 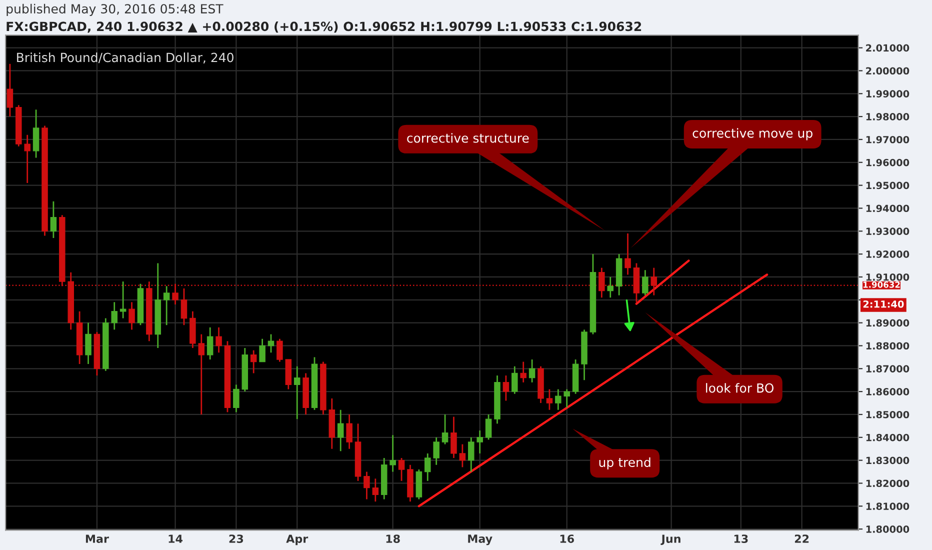 I want to click on annotation: corrective move up, so click(x=752, y=134).